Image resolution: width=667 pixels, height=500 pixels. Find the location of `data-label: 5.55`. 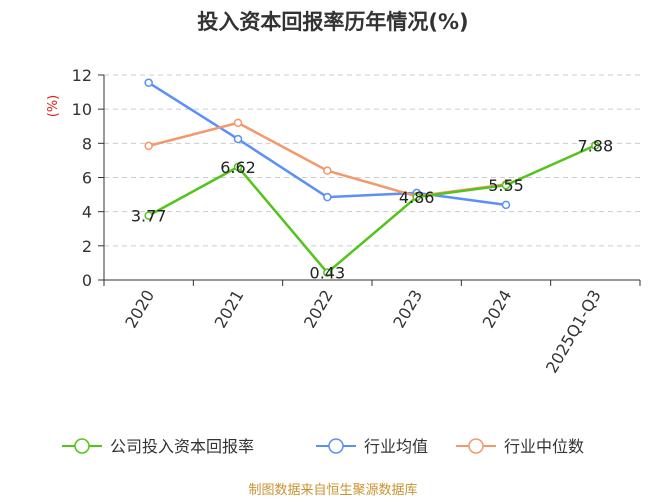

data-label: 5.55 is located at coordinates (506, 185).